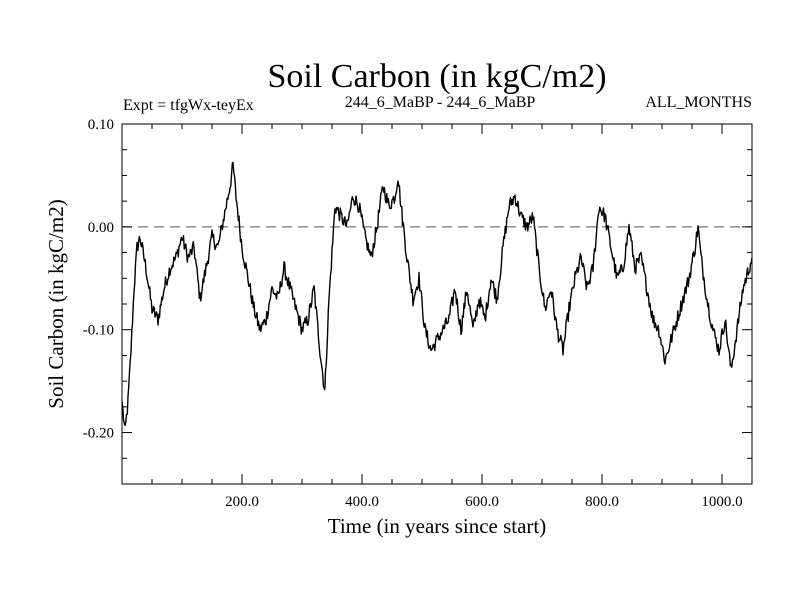 This screenshot has height=600, width=800. What do you see at coordinates (482, 502) in the screenshot?
I see `x-tick-label: 600.0` at bounding box center [482, 502].